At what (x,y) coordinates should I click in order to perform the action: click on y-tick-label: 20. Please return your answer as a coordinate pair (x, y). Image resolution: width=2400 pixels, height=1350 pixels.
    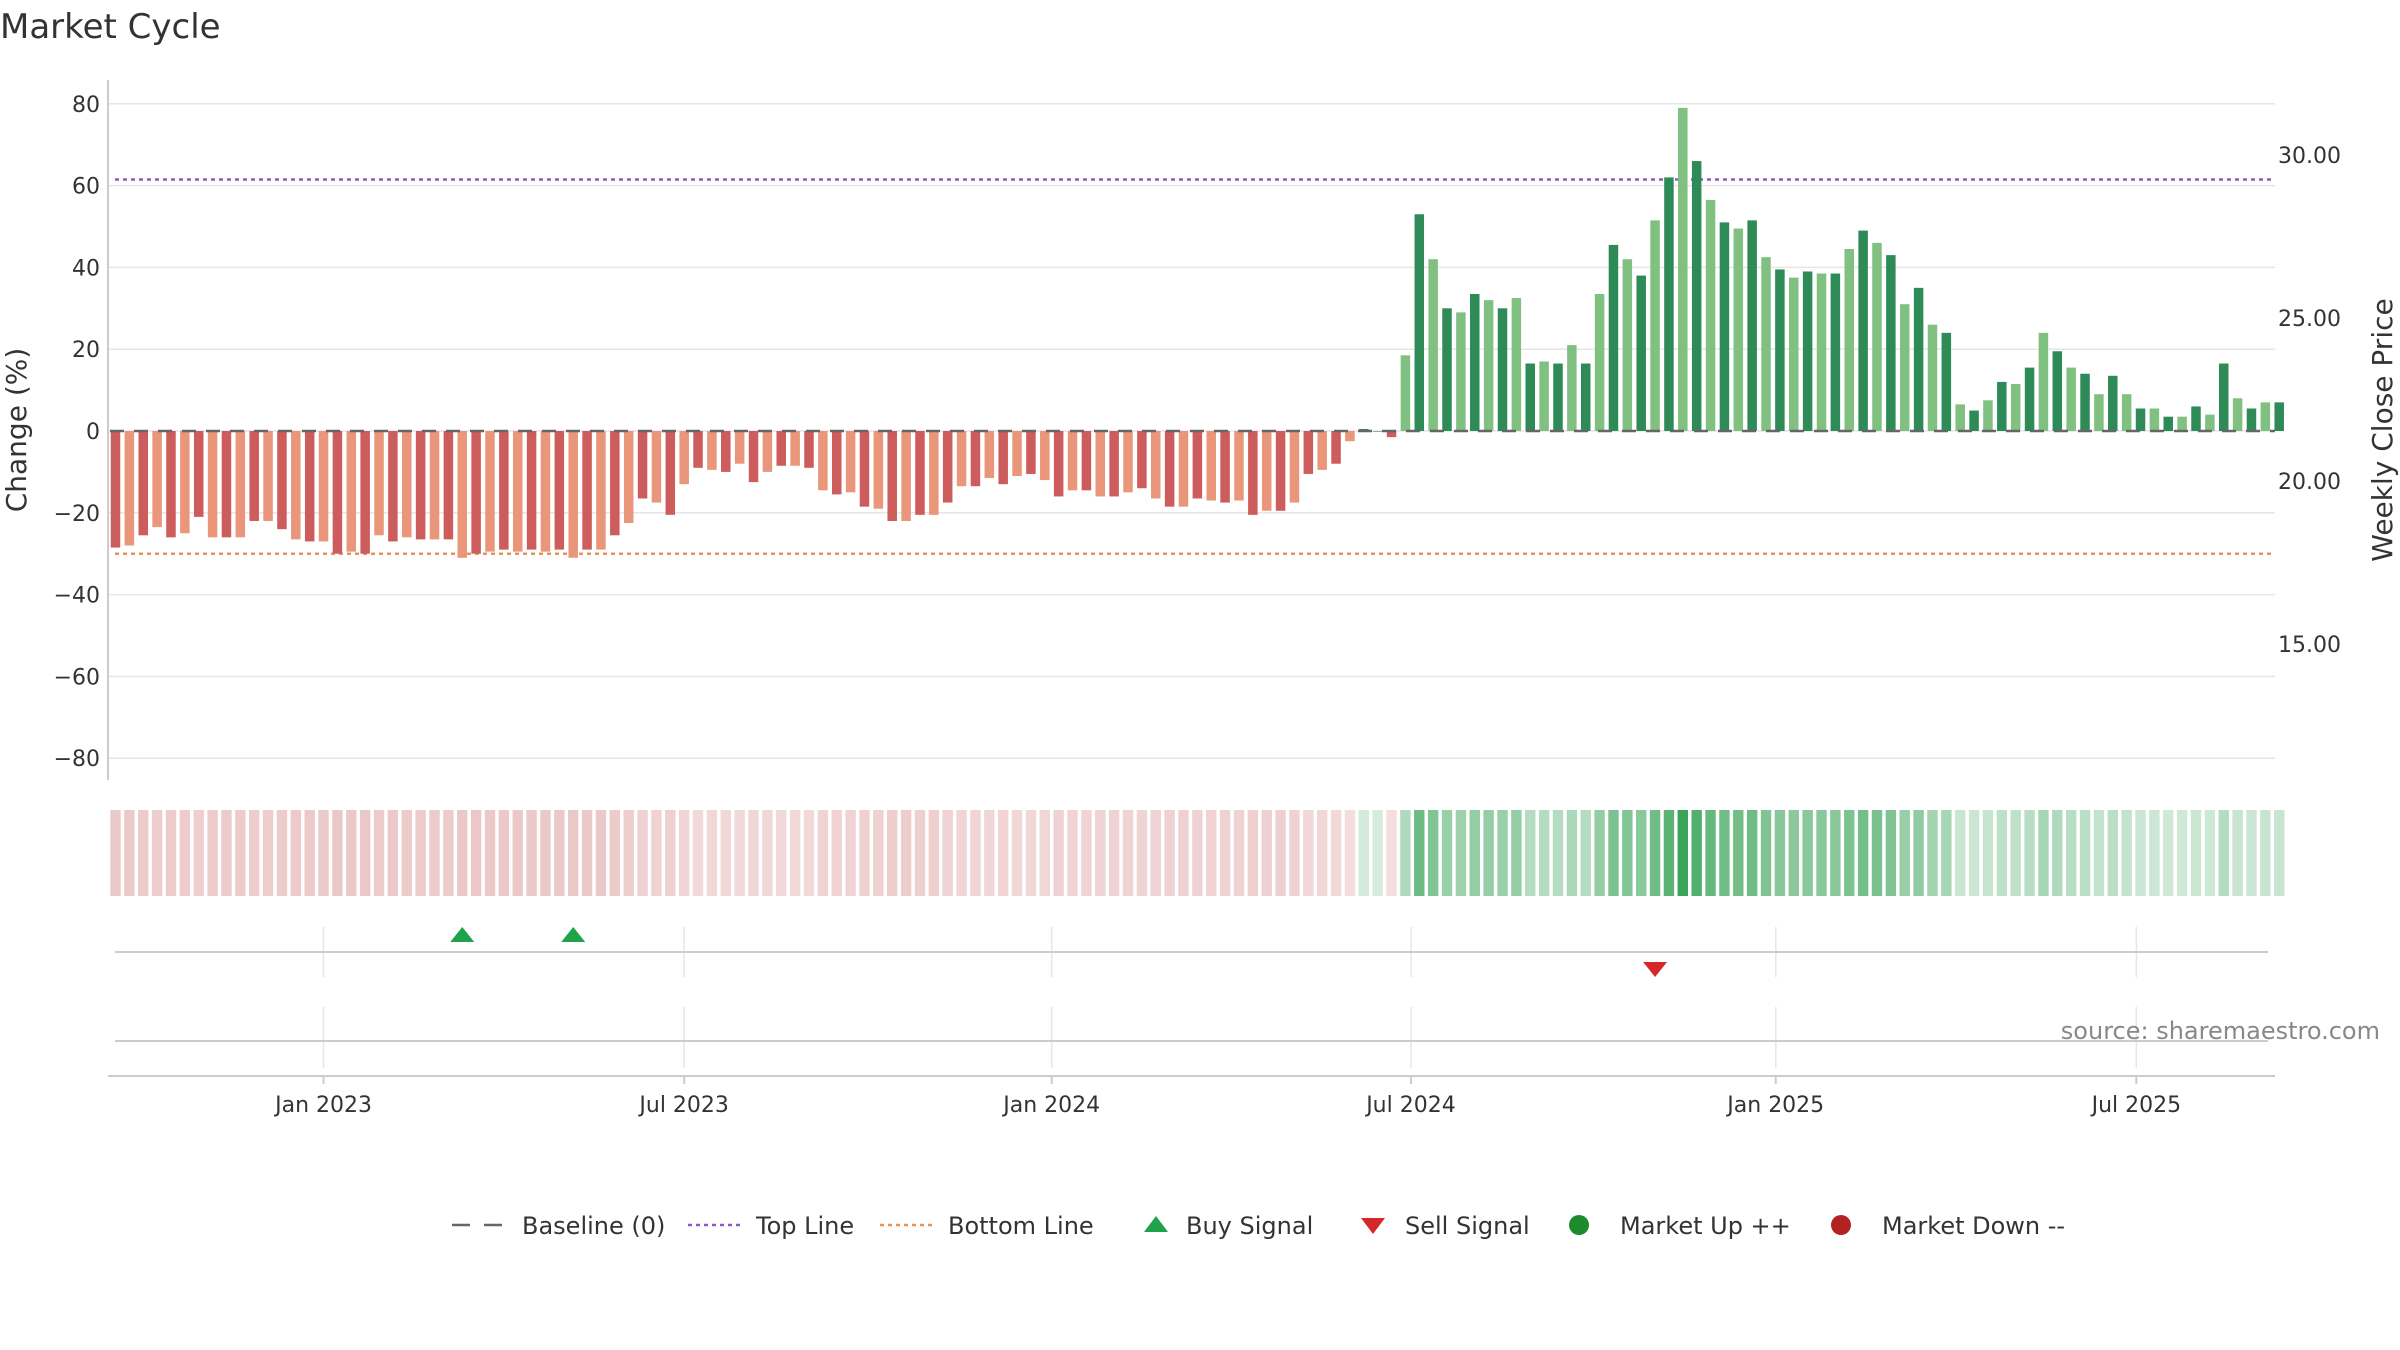
    Looking at the image, I should click on (86, 350).